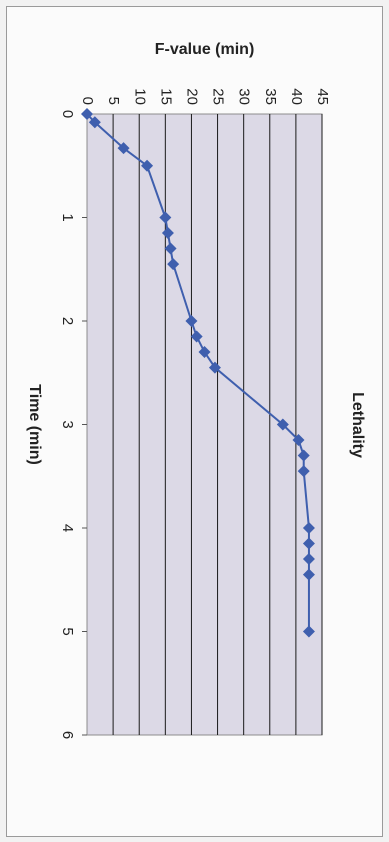 This screenshot has width=389, height=842. Describe the element at coordinates (67, 631) in the screenshot. I see `x-tick-label: 5` at that location.